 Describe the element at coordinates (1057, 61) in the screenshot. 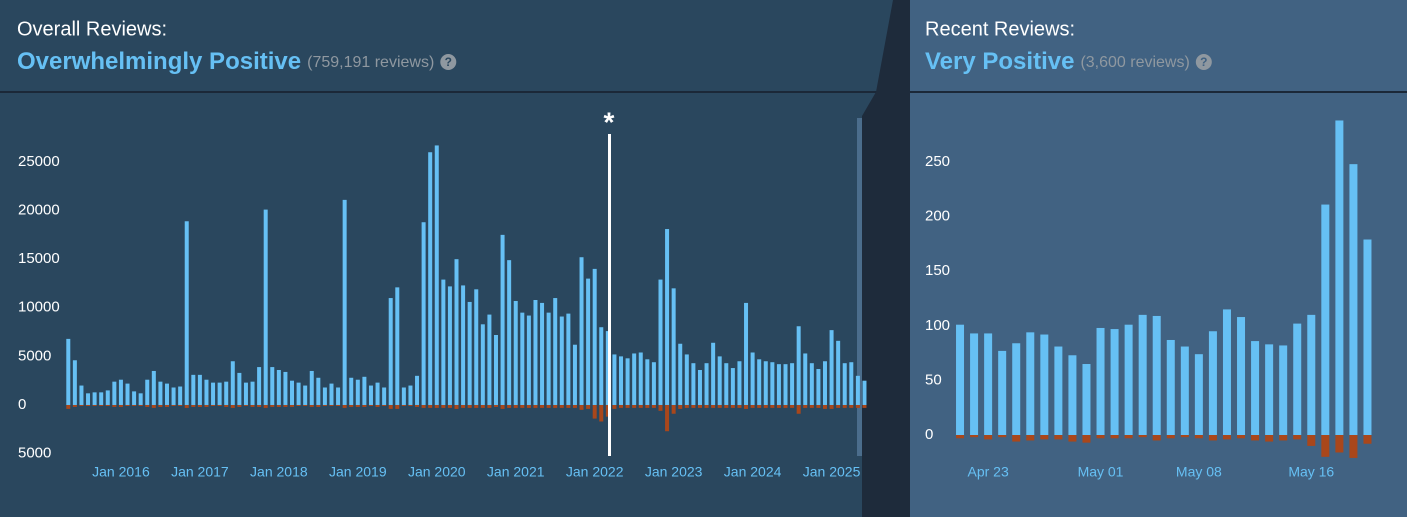

I see `recent-summary: Very Positive (3,600 reviews)` at that location.